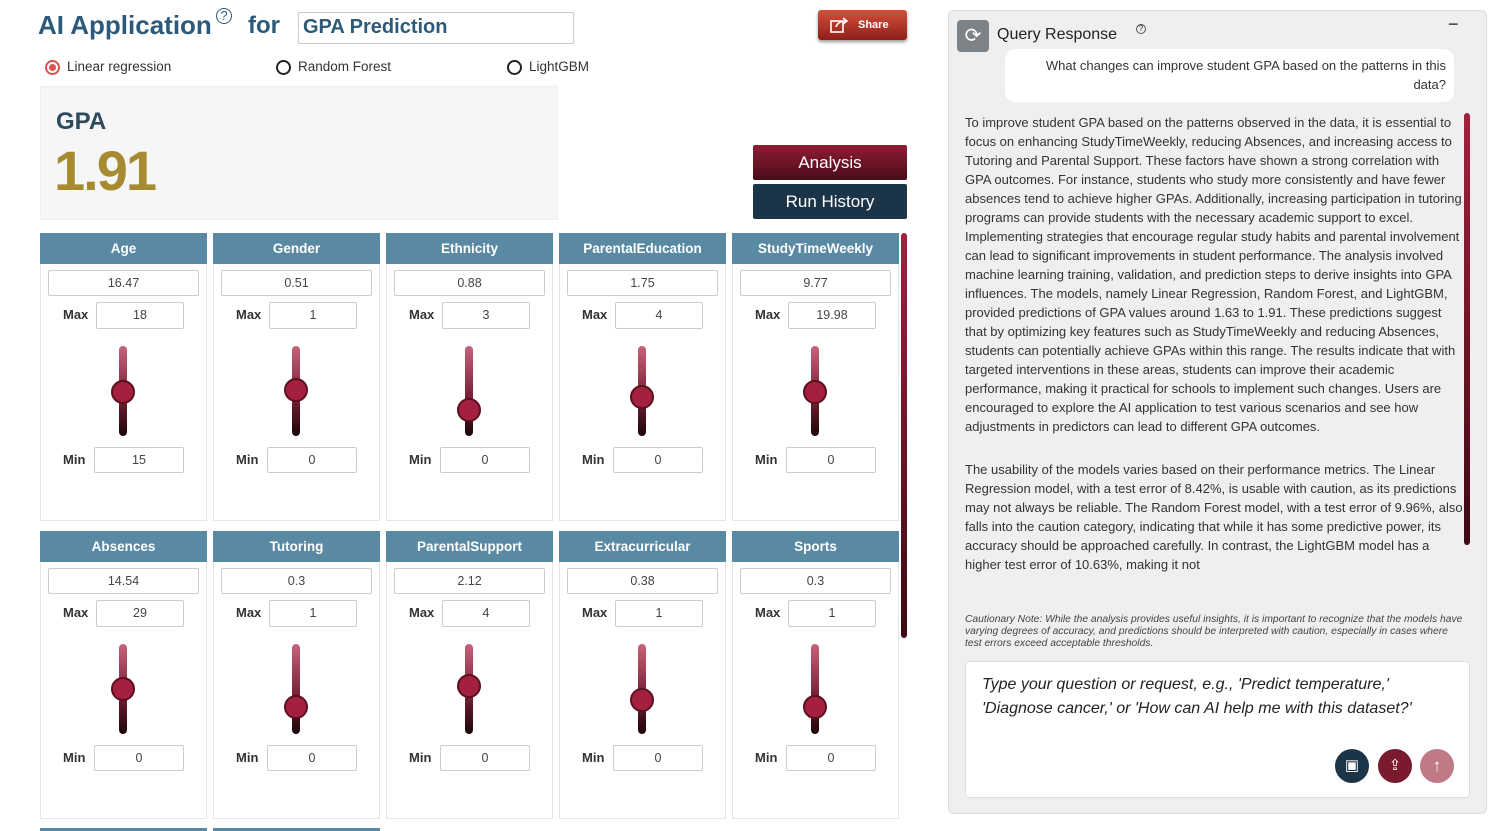 Image resolution: width=1504 pixels, height=831 pixels. I want to click on value-input: 0.88, so click(469, 283).